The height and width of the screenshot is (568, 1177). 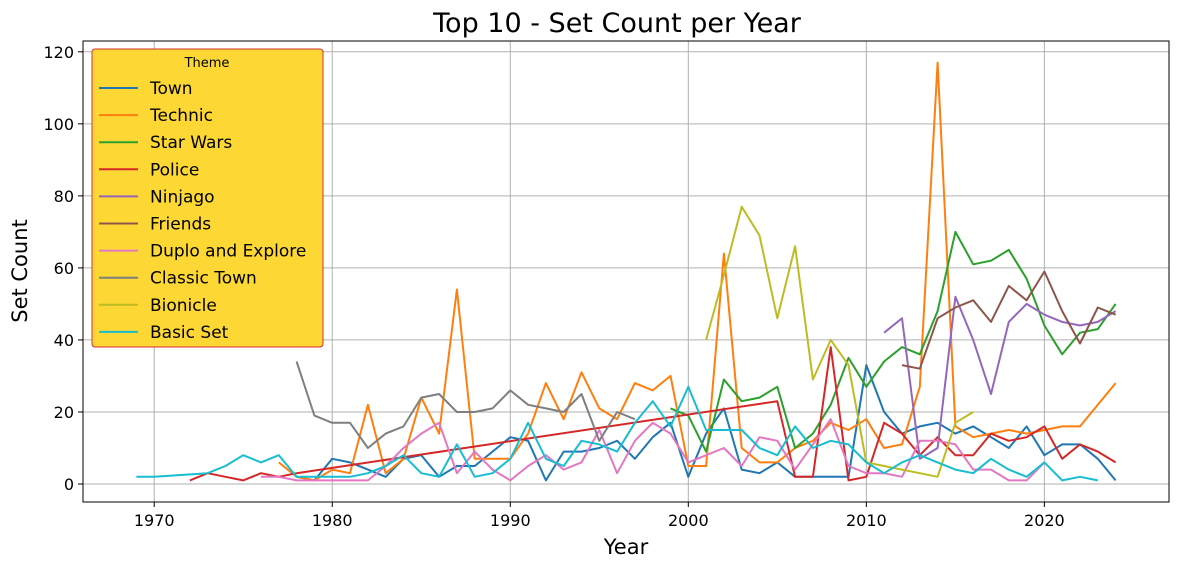 I want to click on legend-label-friends: Friends, so click(x=180, y=225).